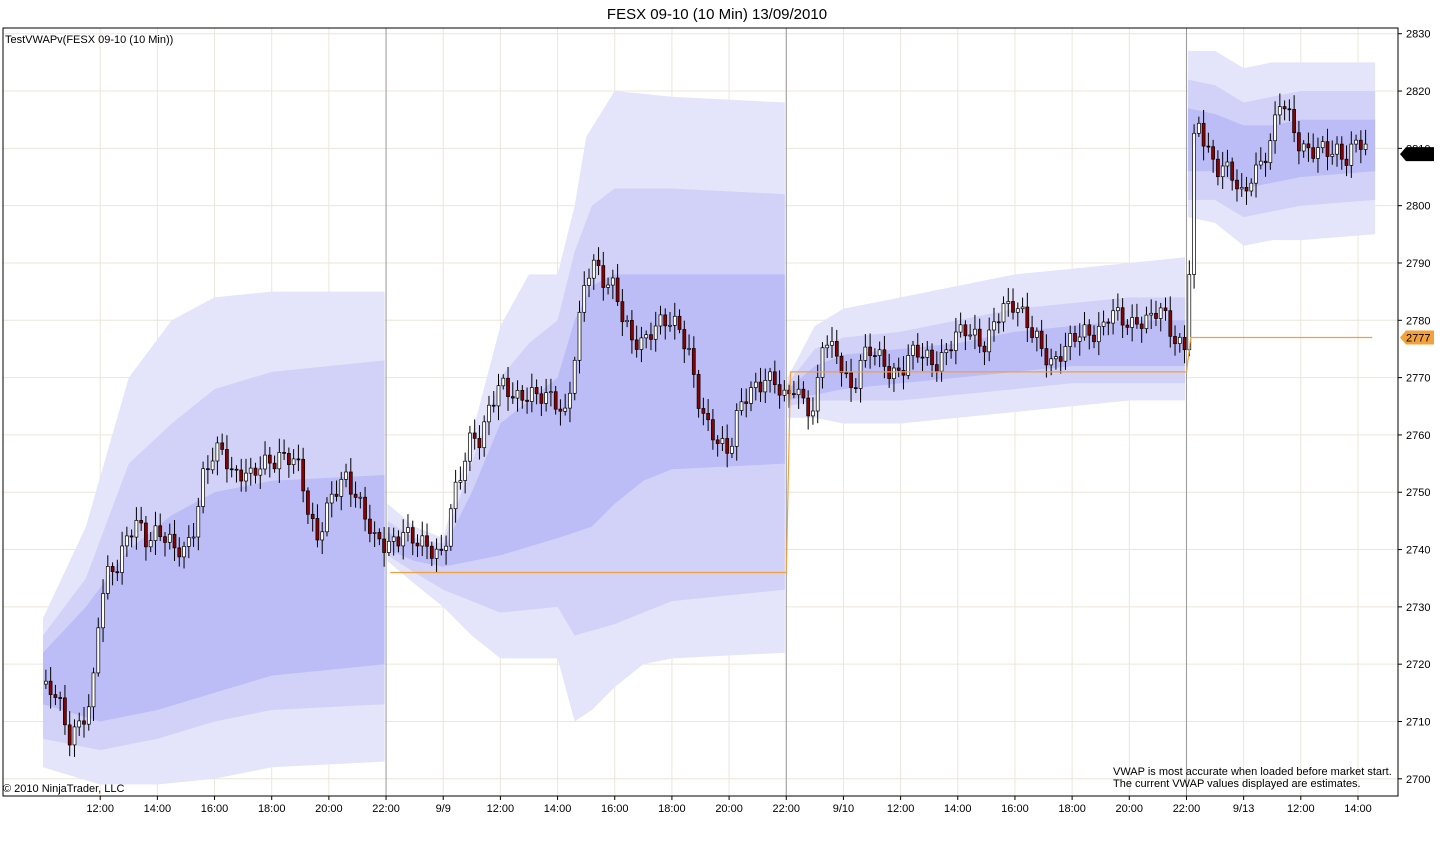 Image resolution: width=1440 pixels, height=841 pixels. What do you see at coordinates (1243, 809) in the screenshot?
I see `x-tick-label: 9/13` at bounding box center [1243, 809].